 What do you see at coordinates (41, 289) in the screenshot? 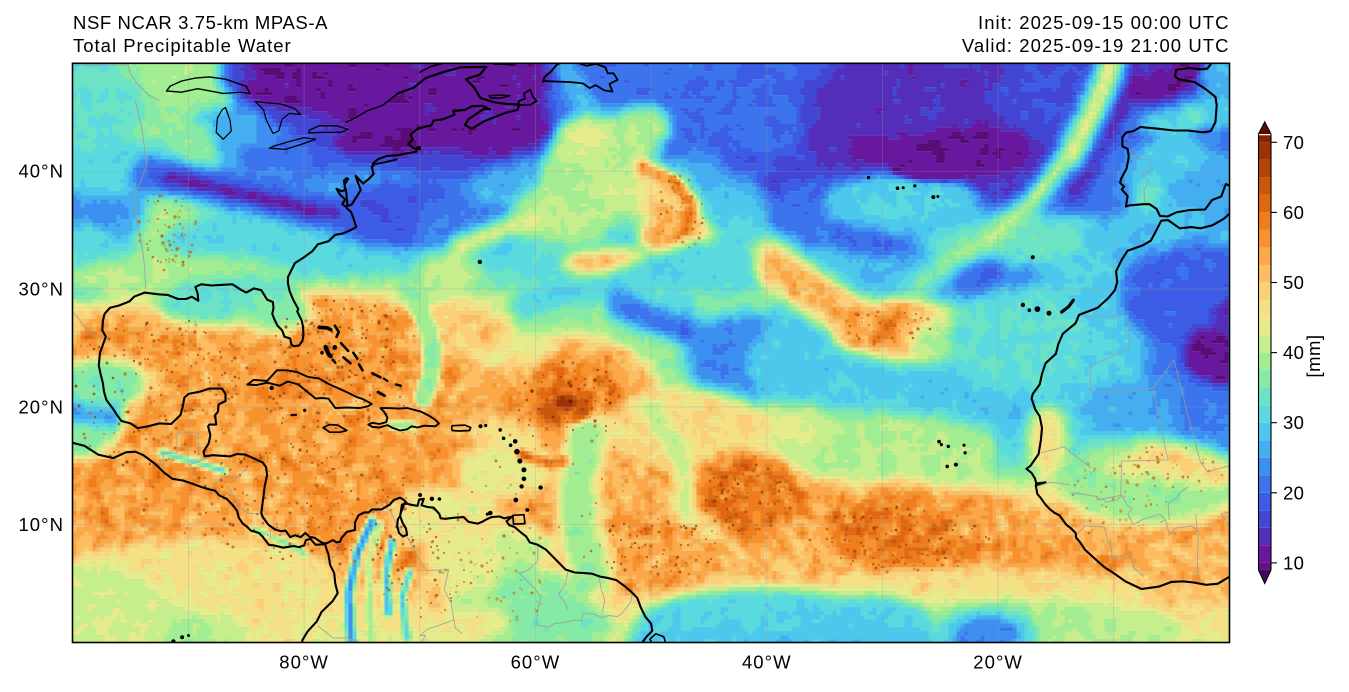
I see `svg-text: 30°N` at bounding box center [41, 289].